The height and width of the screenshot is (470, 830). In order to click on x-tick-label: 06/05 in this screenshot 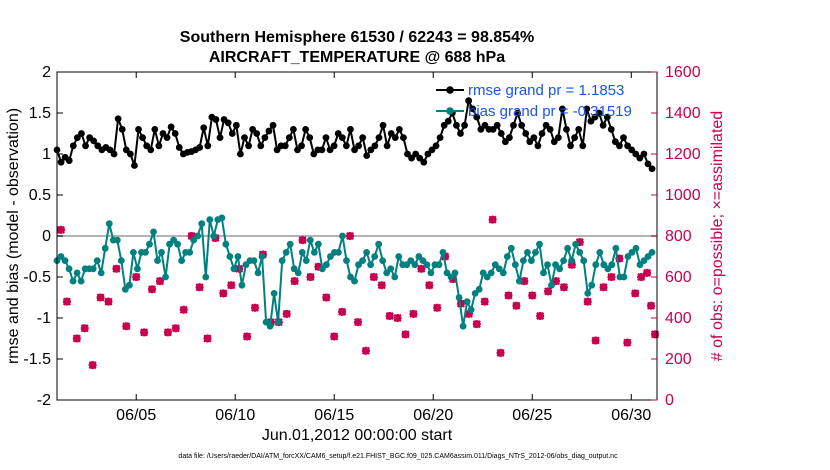, I will do `click(136, 415)`.